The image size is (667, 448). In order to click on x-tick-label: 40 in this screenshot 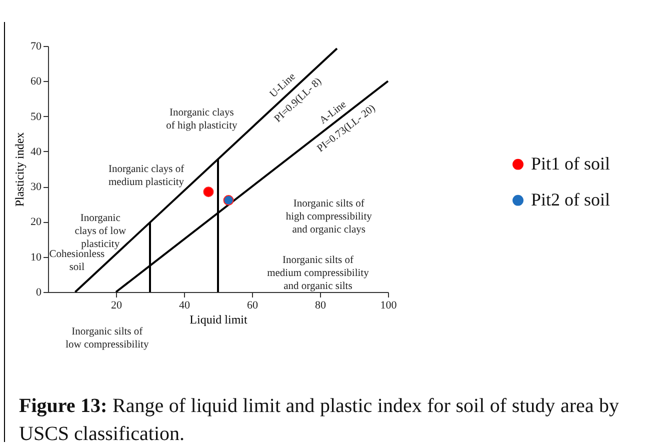, I will do `click(184, 306)`.